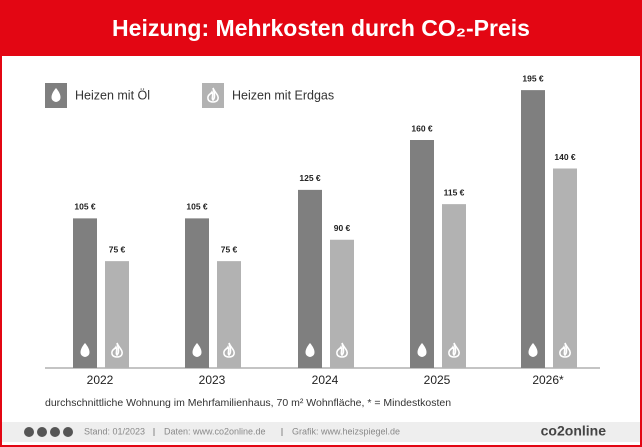 The image size is (642, 447). Describe the element at coordinates (548, 380) in the screenshot. I see `x-tick-label: 2026*` at that location.